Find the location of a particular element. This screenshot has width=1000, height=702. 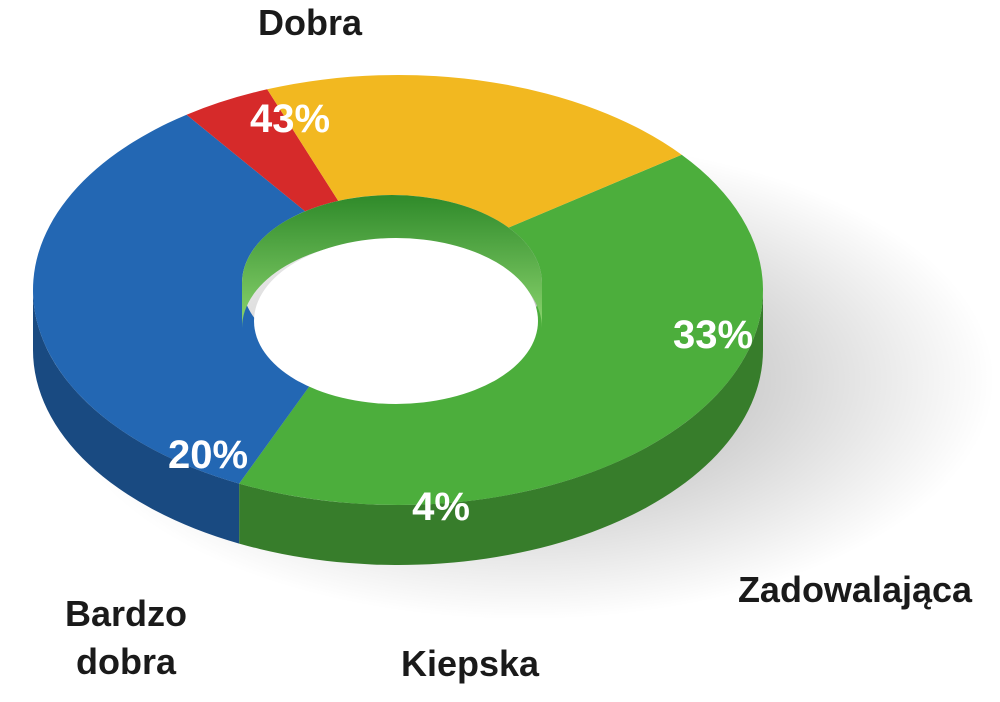

value-label-bardzo-dobra: 20% is located at coordinates (208, 455).